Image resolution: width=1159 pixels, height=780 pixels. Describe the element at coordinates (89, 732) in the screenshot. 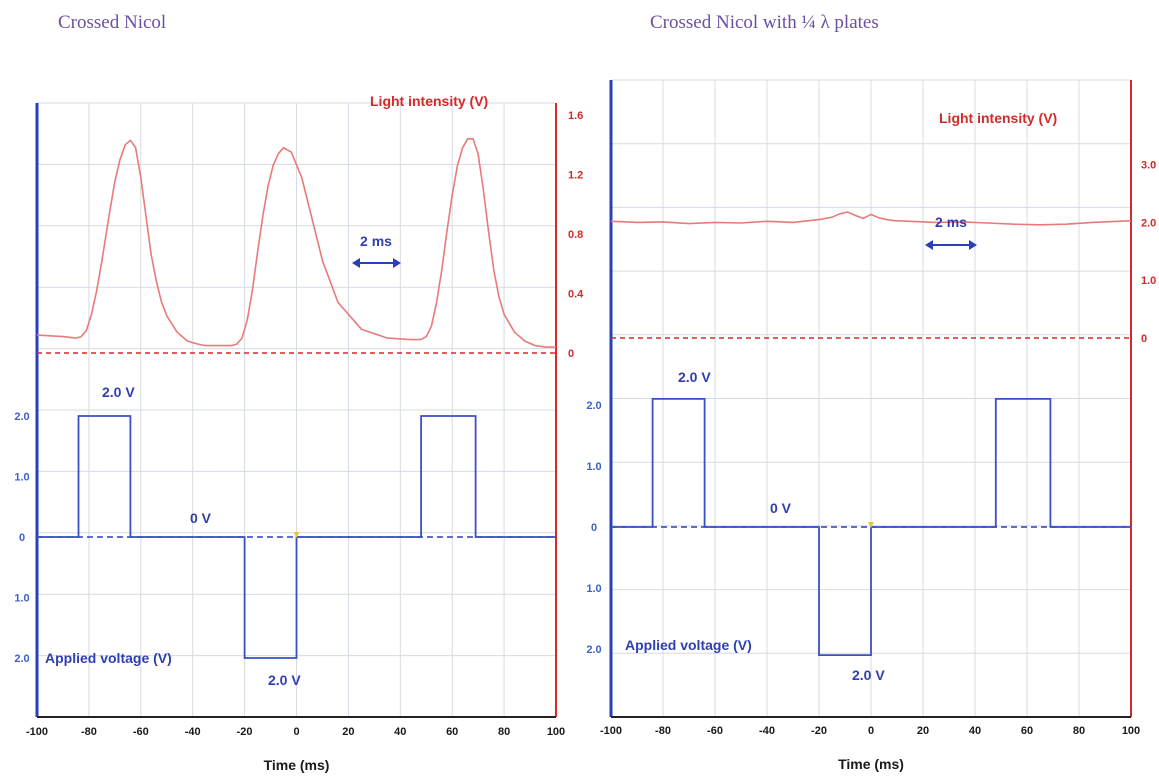

I see `left-x-tick-label: -80` at that location.